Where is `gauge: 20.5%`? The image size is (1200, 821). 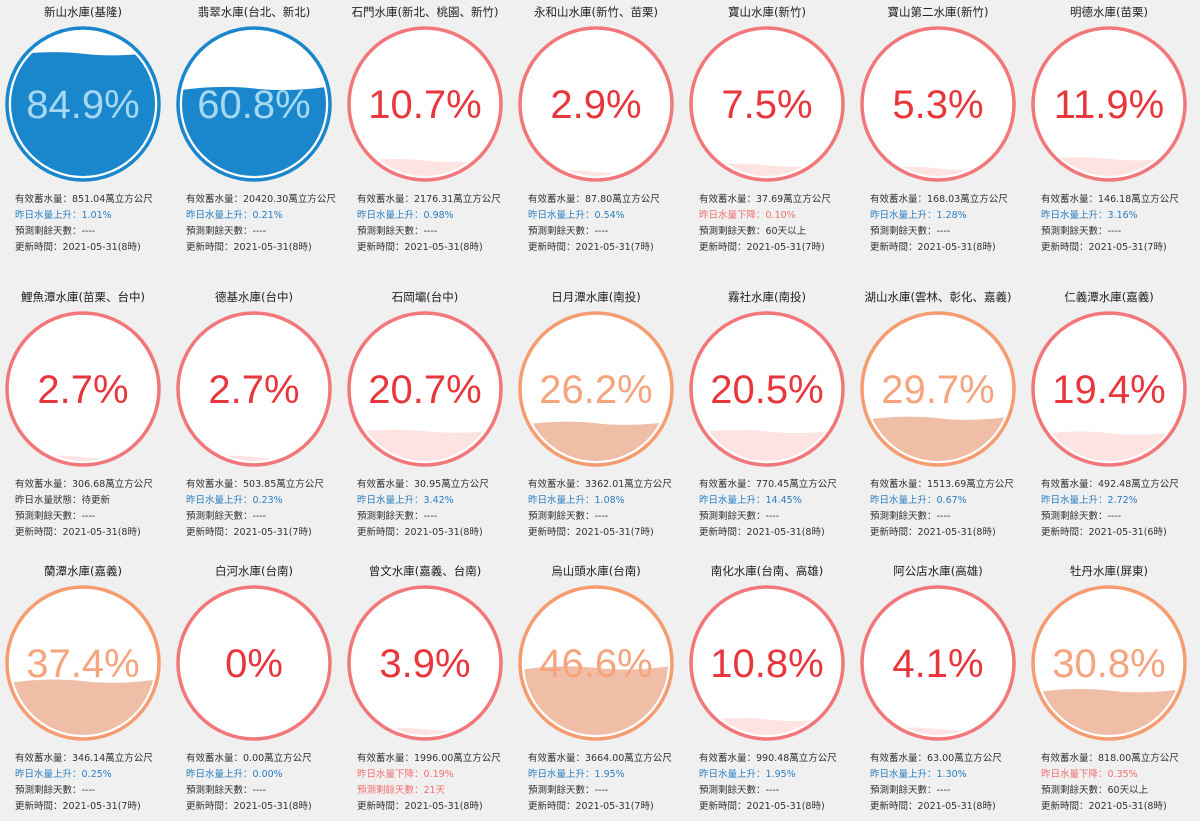 gauge: 20.5% is located at coordinates (767, 389).